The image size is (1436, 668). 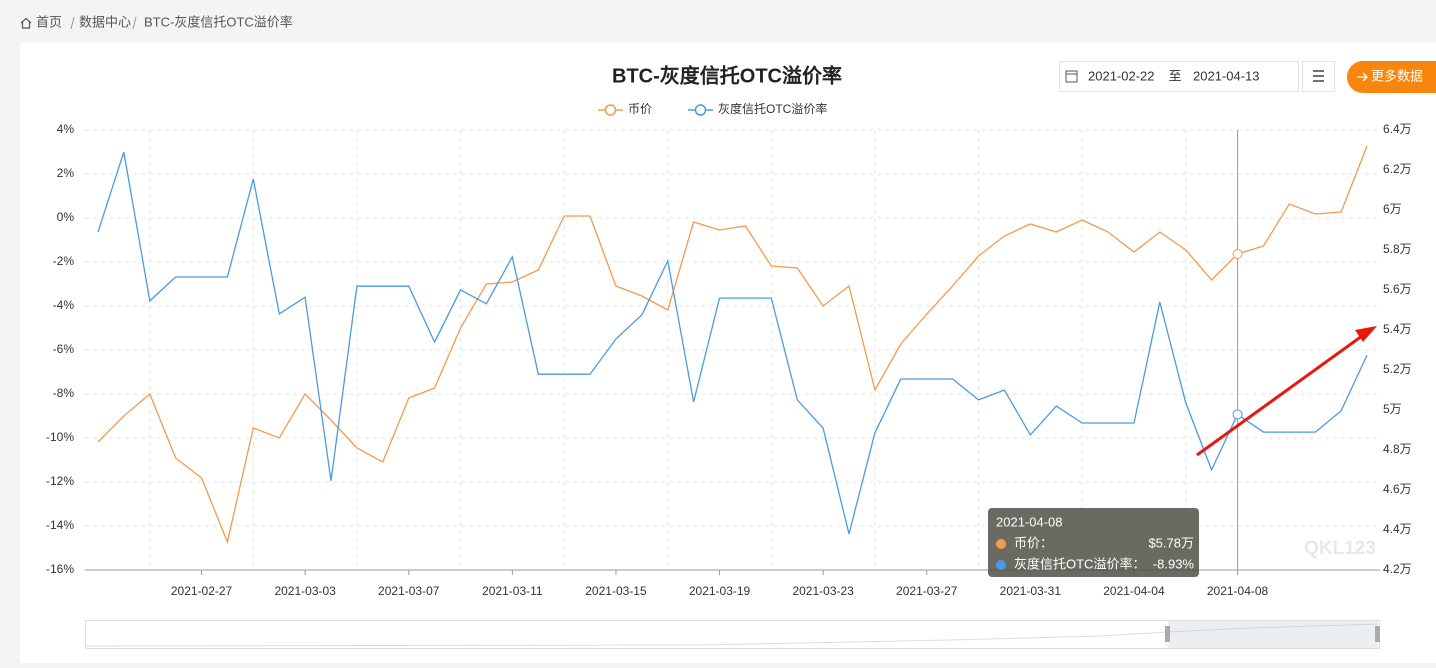 What do you see at coordinates (1397, 289) in the screenshot?
I see `y2-tick-label: 5.6万` at bounding box center [1397, 289].